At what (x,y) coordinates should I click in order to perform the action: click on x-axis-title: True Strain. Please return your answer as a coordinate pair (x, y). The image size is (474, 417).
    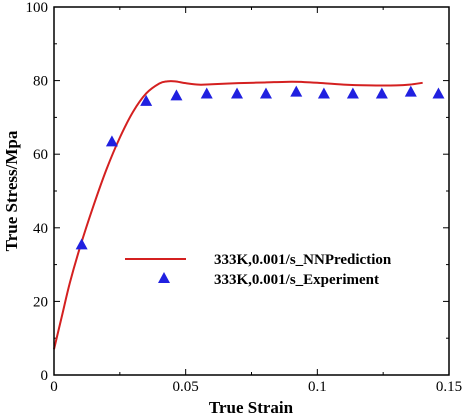
    Looking at the image, I should click on (251, 407).